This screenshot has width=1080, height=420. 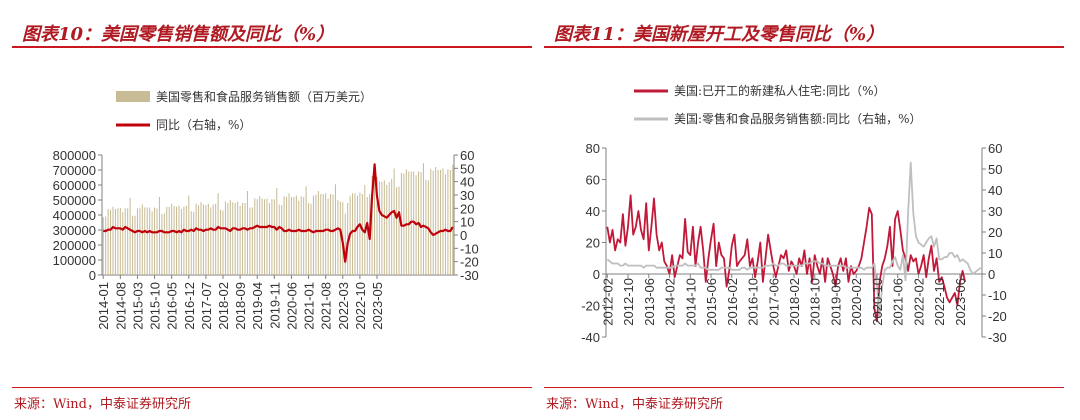 What do you see at coordinates (291, 306) in the screenshot?
I see `x-axis-tick-label: 2020-06` at bounding box center [291, 306].